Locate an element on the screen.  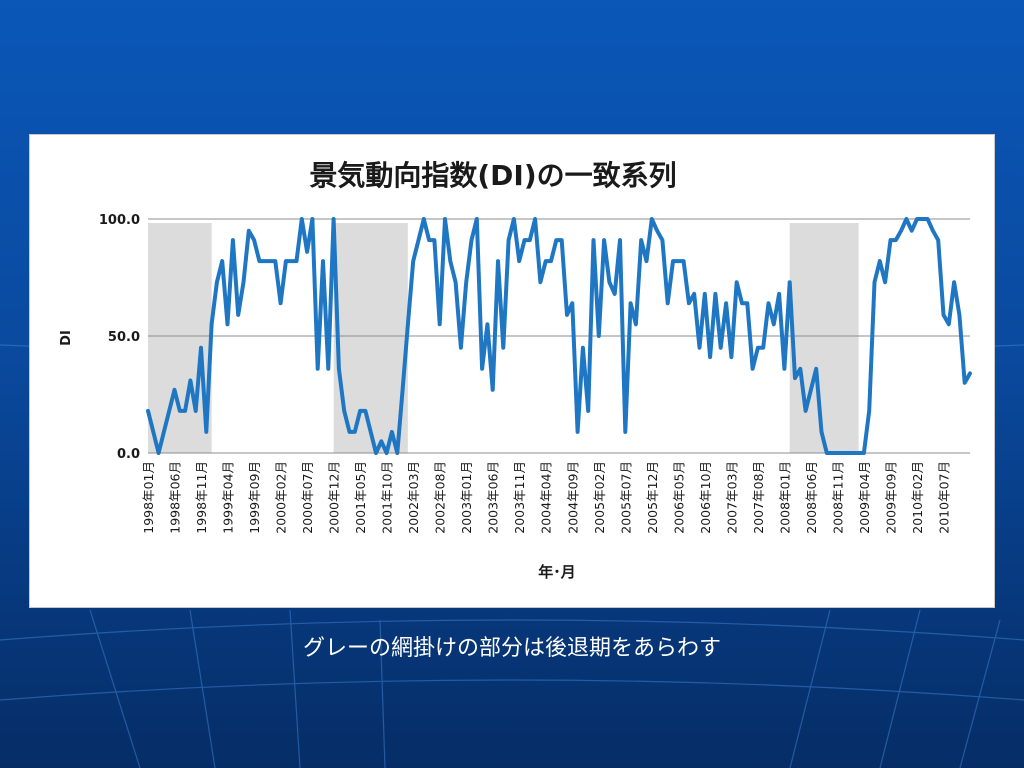
x-tick-label: 2000年12月 is located at coordinates (334, 497).